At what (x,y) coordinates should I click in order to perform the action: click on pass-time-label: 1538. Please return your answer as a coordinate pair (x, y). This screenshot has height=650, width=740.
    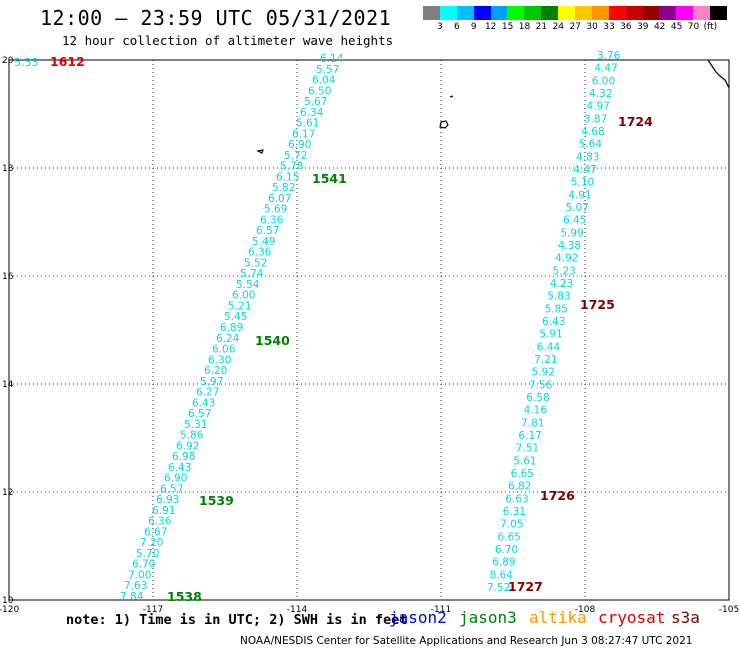
    Looking at the image, I should click on (184, 596).